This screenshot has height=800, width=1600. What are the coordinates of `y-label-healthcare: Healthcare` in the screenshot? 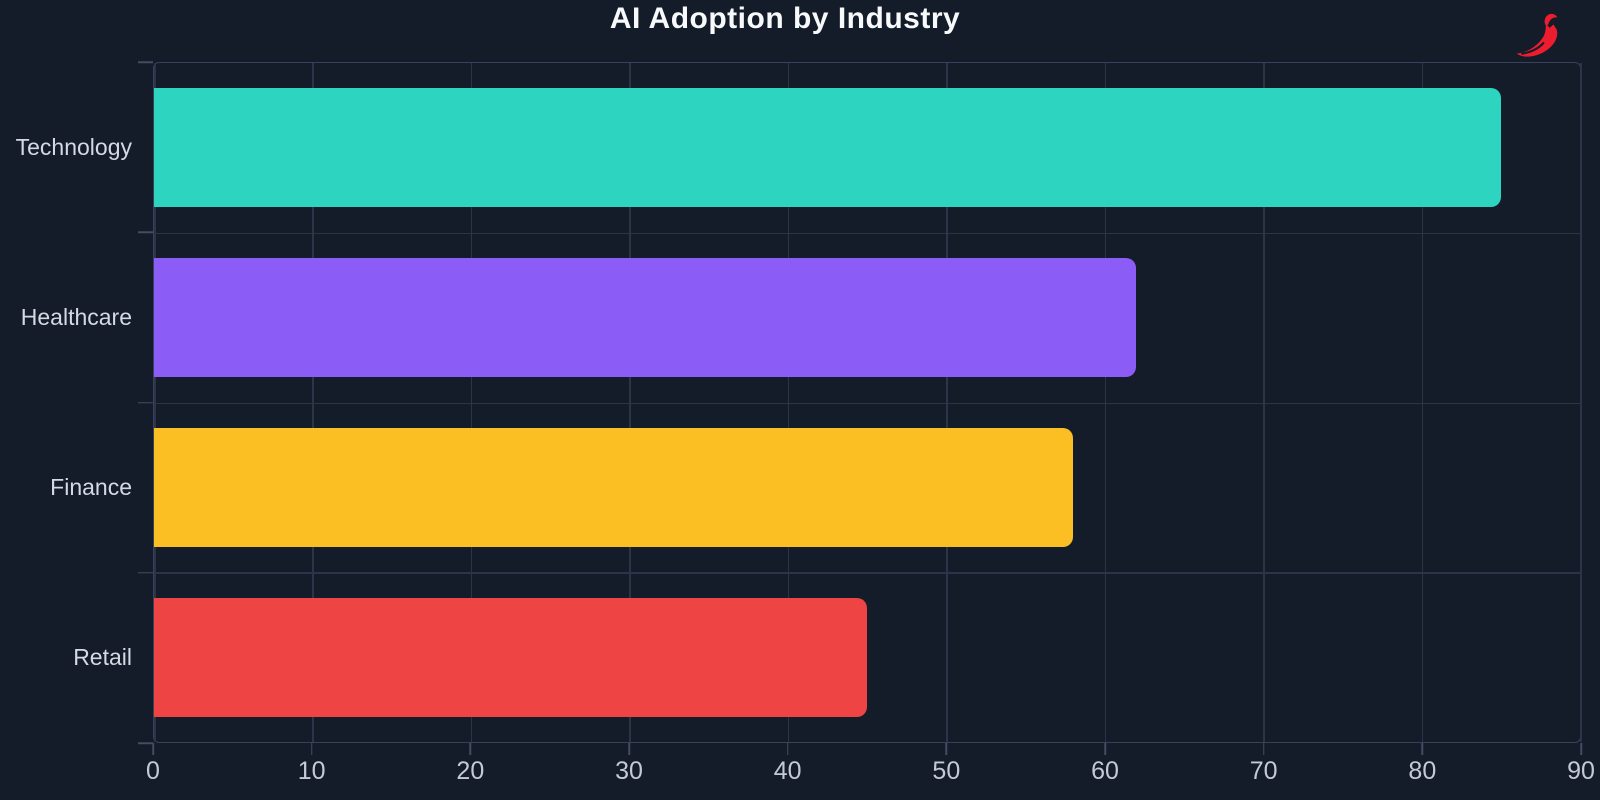 It's located at (76, 316).